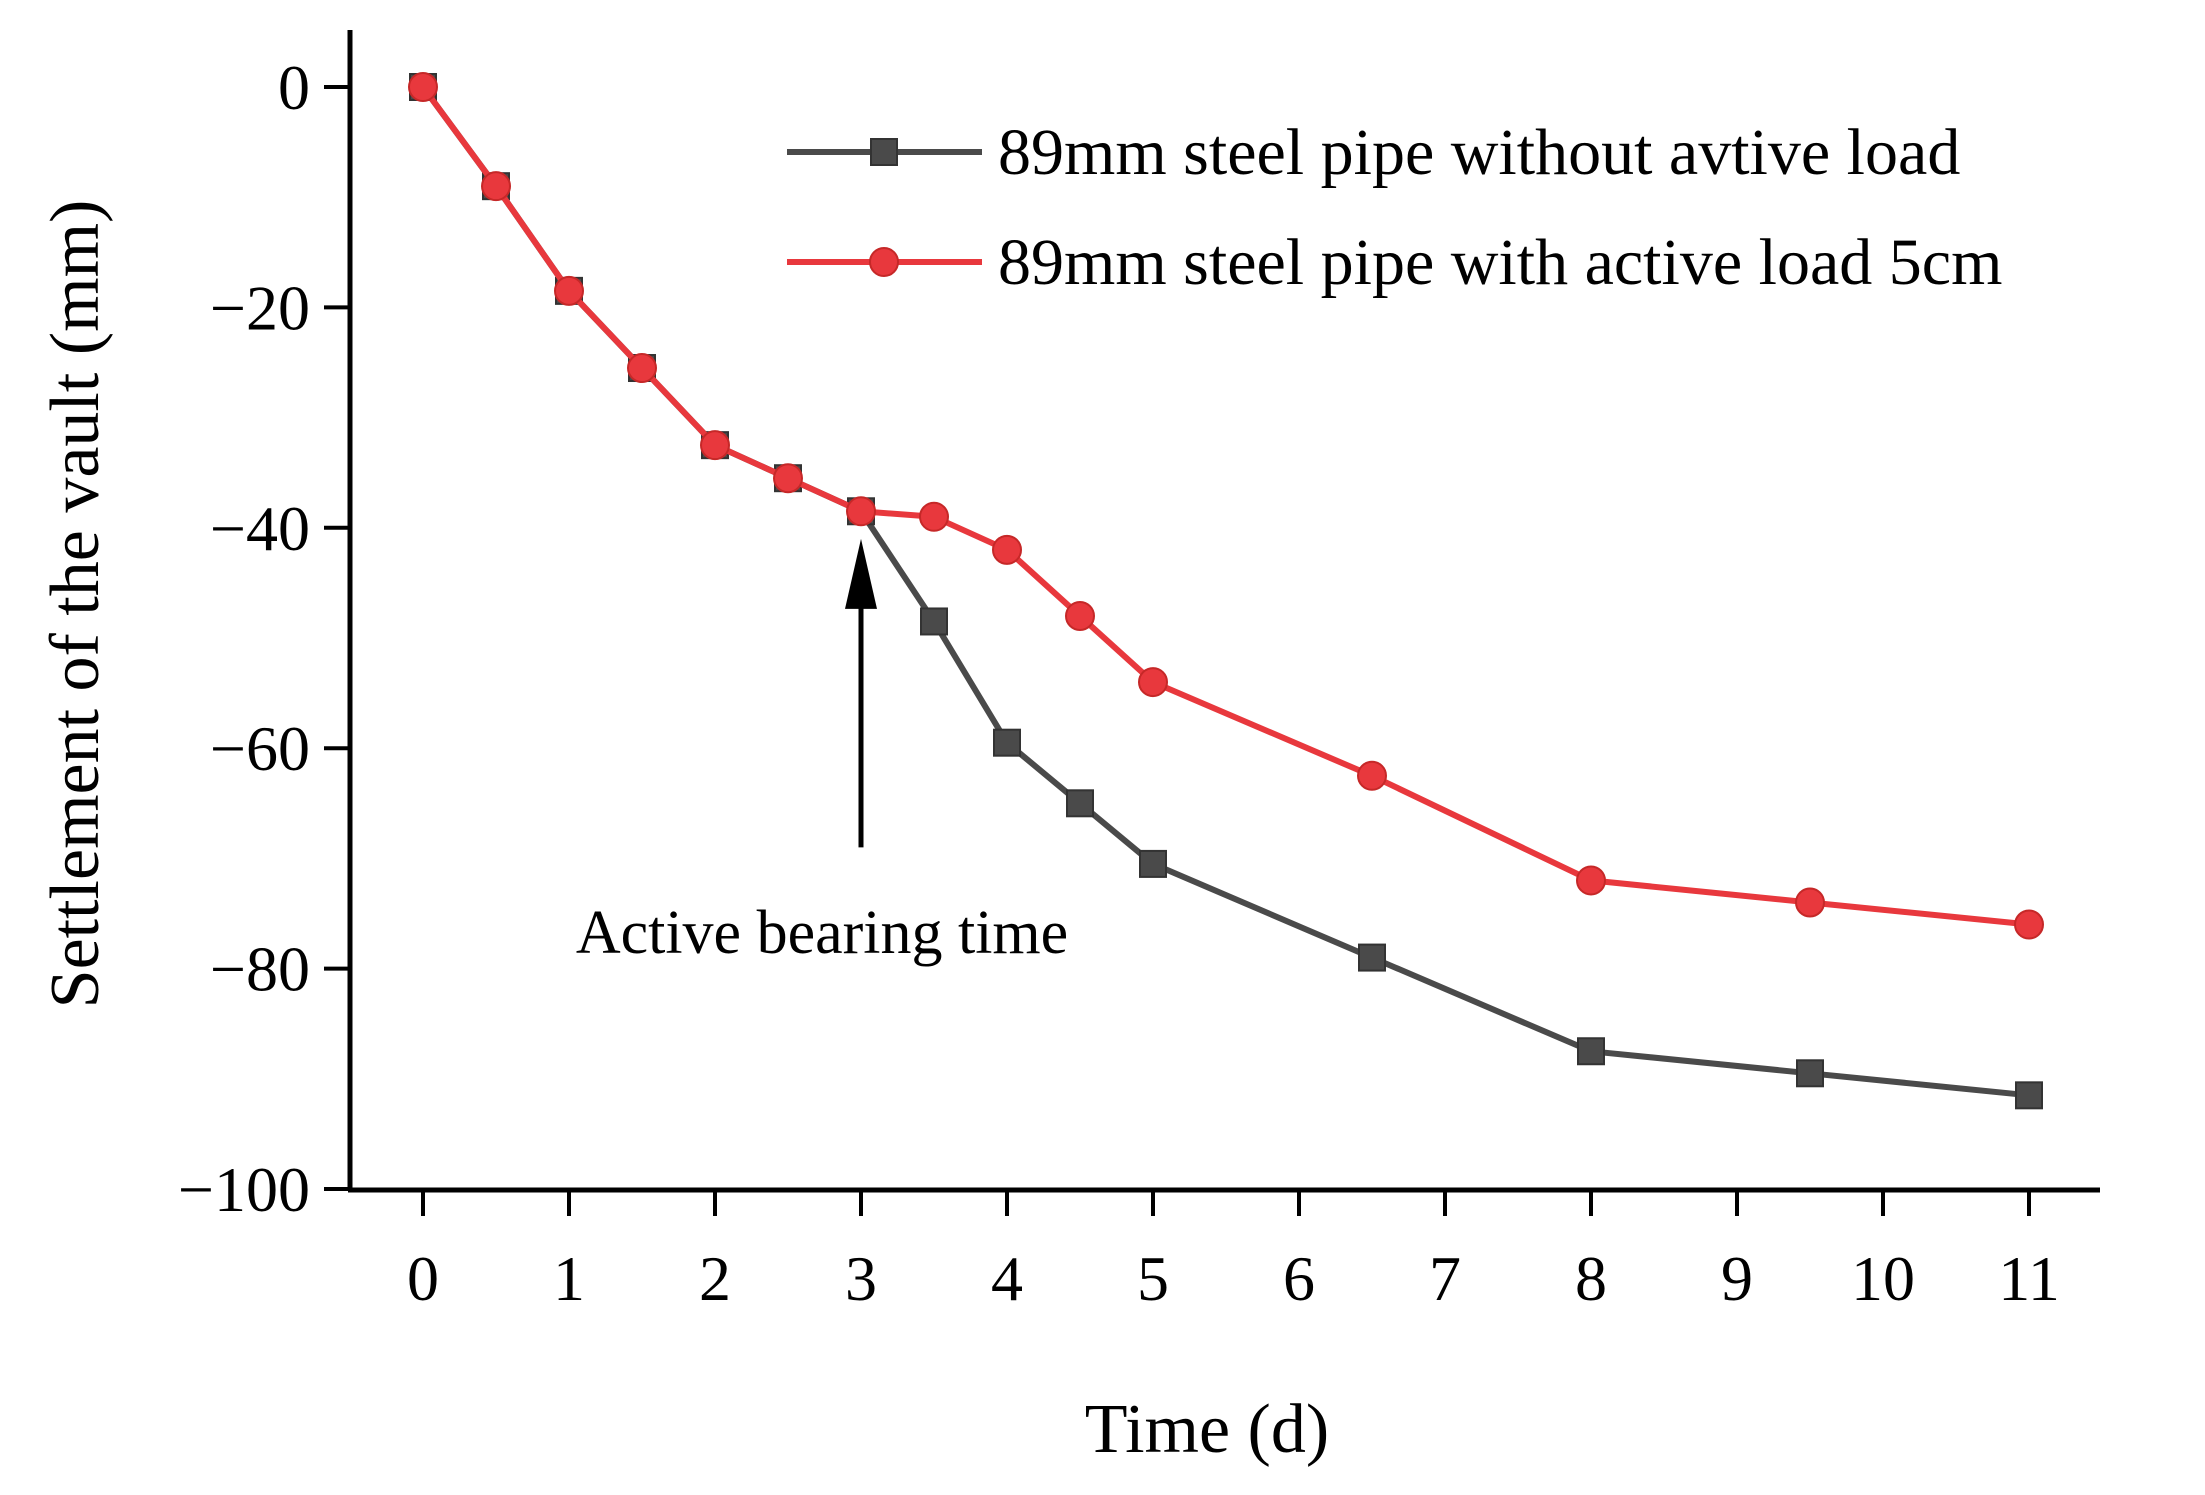 The image size is (2205, 1495). I want to click on y-tick-label: −100, so click(244, 1189).